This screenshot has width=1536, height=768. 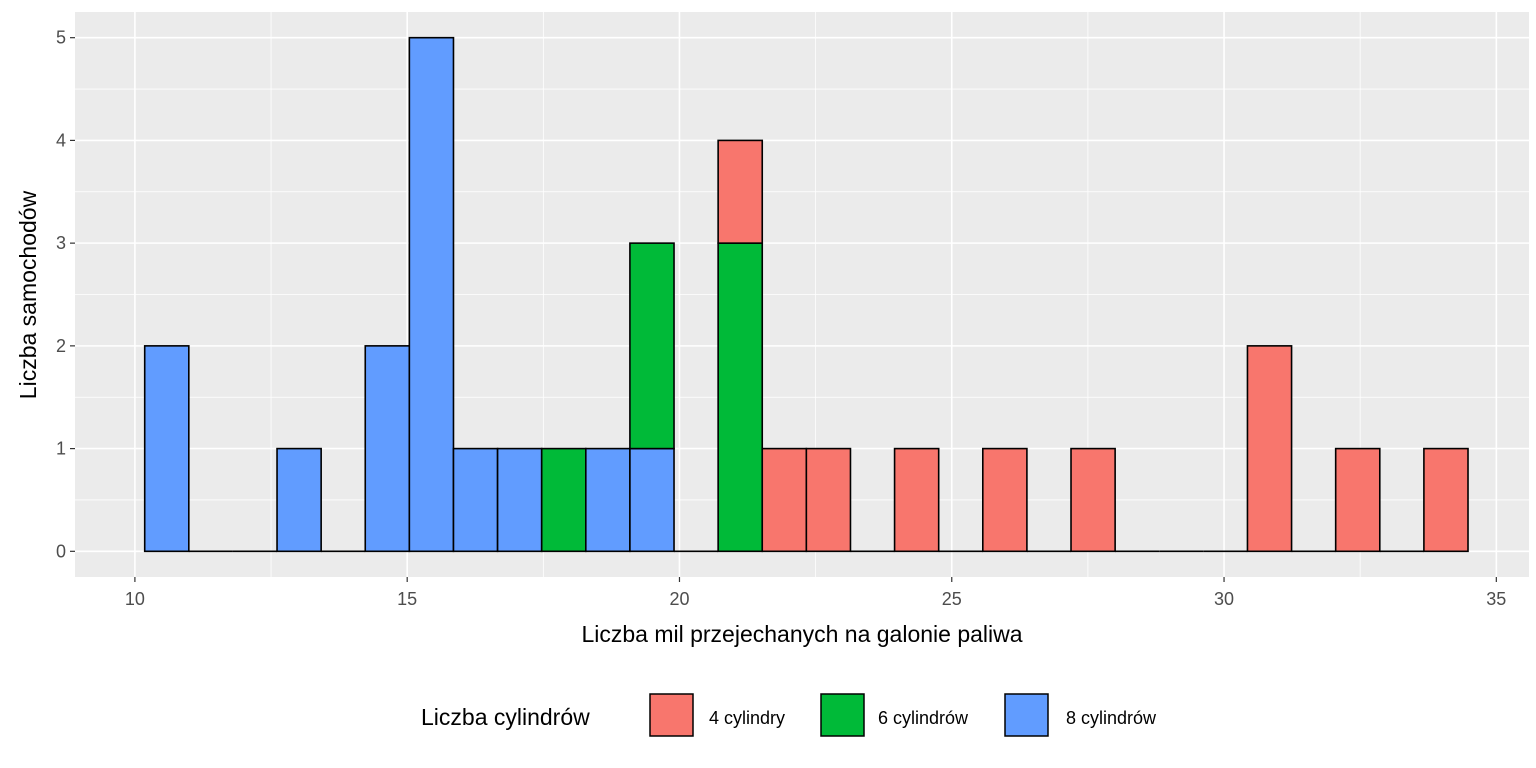 What do you see at coordinates (842, 715) in the screenshot?
I see `legend-key-6-cylinders` at bounding box center [842, 715].